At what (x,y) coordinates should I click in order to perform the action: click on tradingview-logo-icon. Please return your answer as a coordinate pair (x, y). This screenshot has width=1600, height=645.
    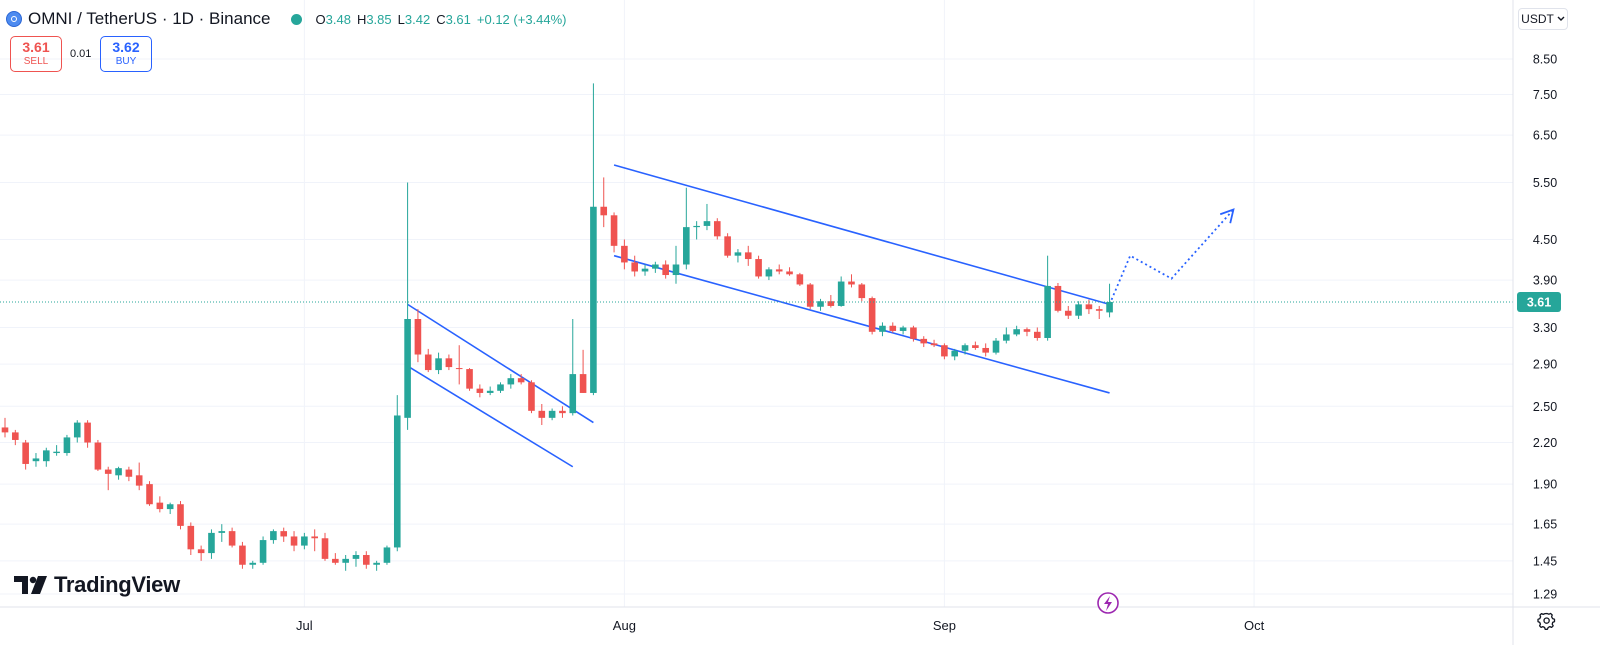
    Looking at the image, I should click on (30, 585).